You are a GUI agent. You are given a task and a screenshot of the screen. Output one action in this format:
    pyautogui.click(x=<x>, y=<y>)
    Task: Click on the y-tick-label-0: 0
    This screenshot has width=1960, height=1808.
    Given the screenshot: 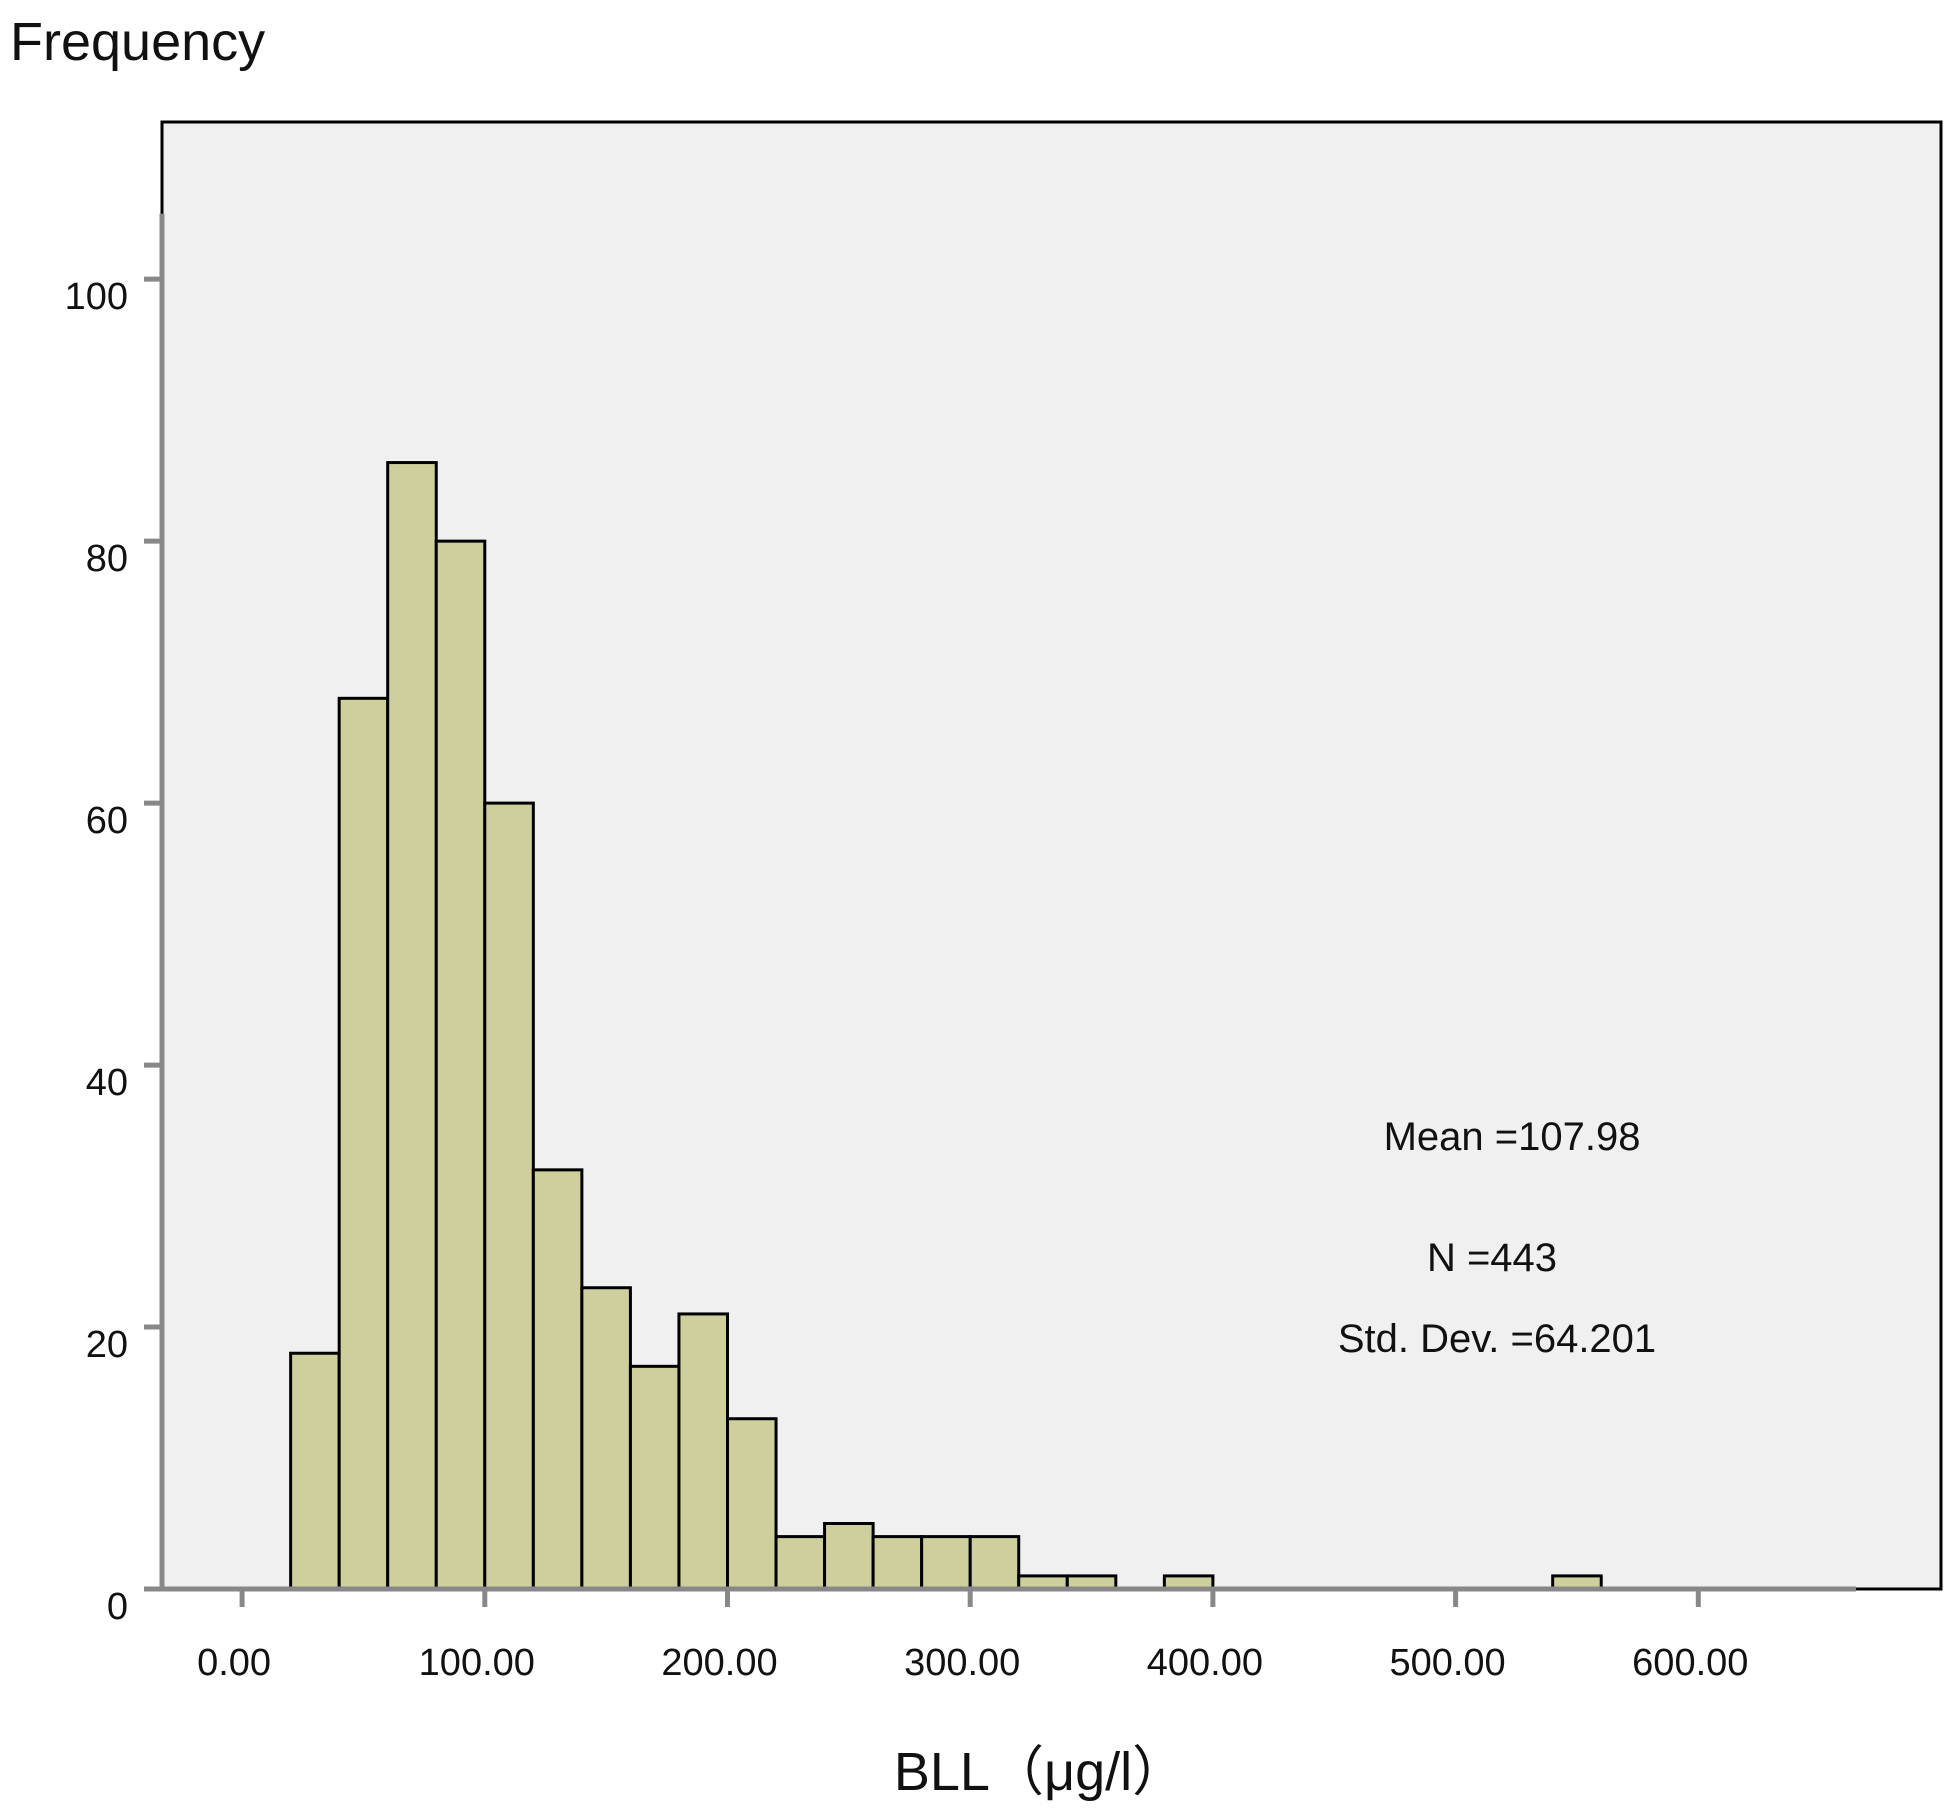 What is the action you would take?
    pyautogui.click(x=117, y=1607)
    